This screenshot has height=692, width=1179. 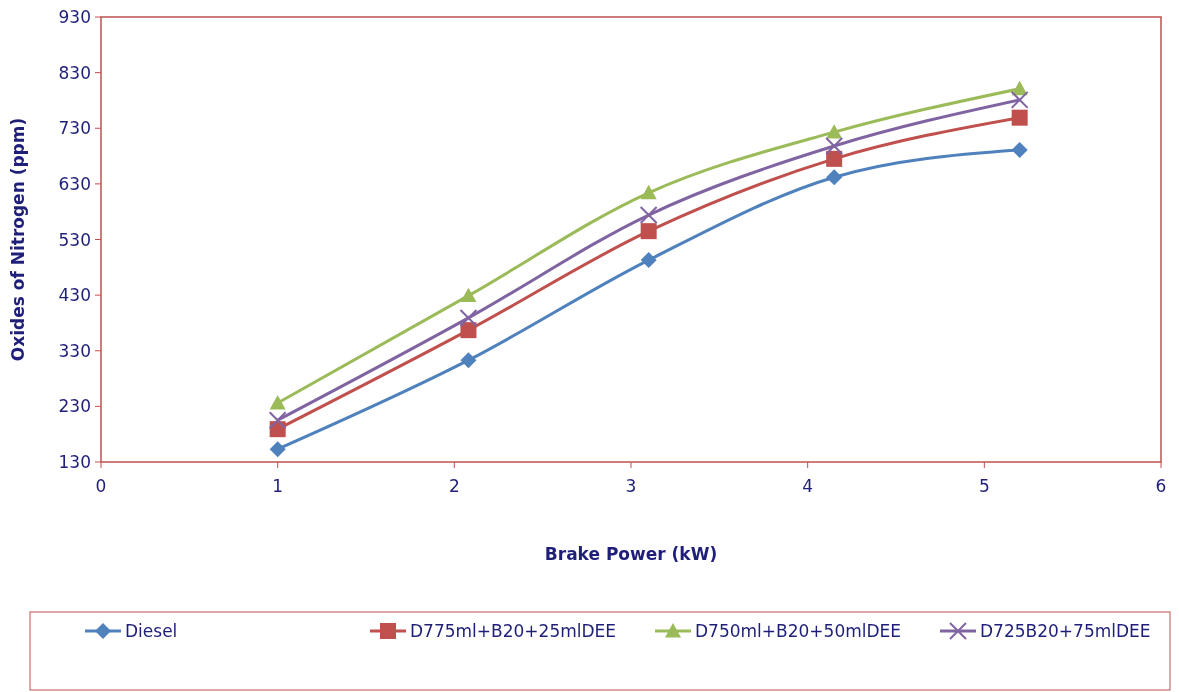 I want to click on y-tick-label: 930, so click(x=74, y=17).